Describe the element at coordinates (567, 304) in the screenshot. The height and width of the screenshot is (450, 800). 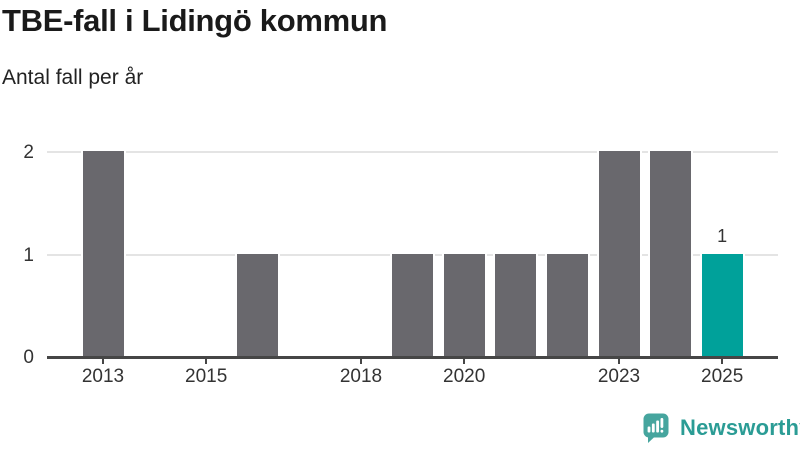
I see `bar-2022` at that location.